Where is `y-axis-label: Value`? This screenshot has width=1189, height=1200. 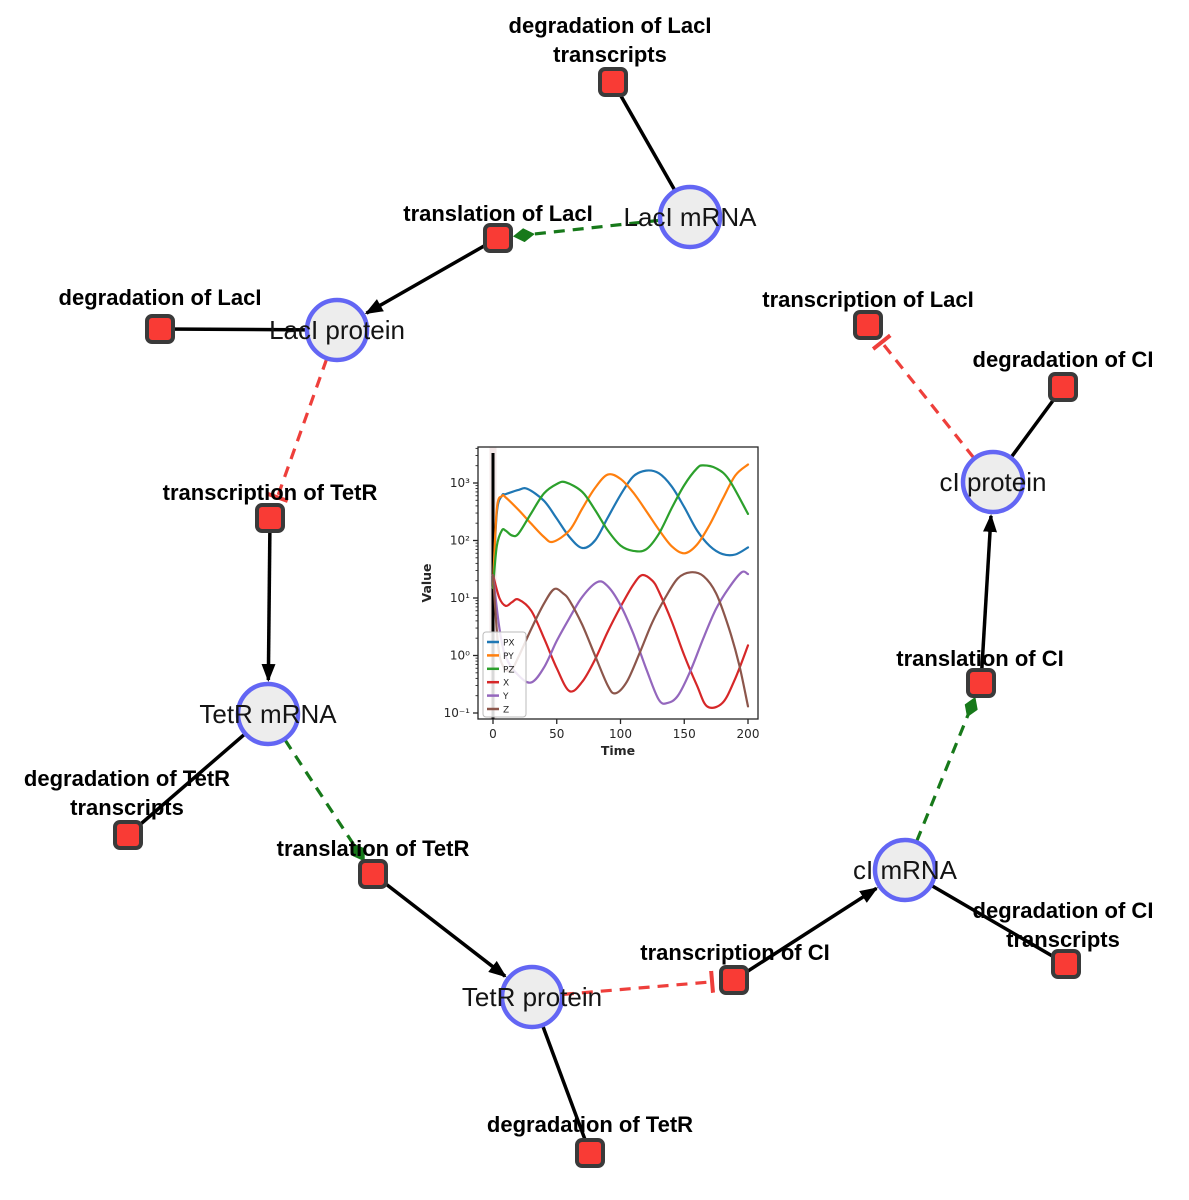 y-axis-label: Value is located at coordinates (426, 582).